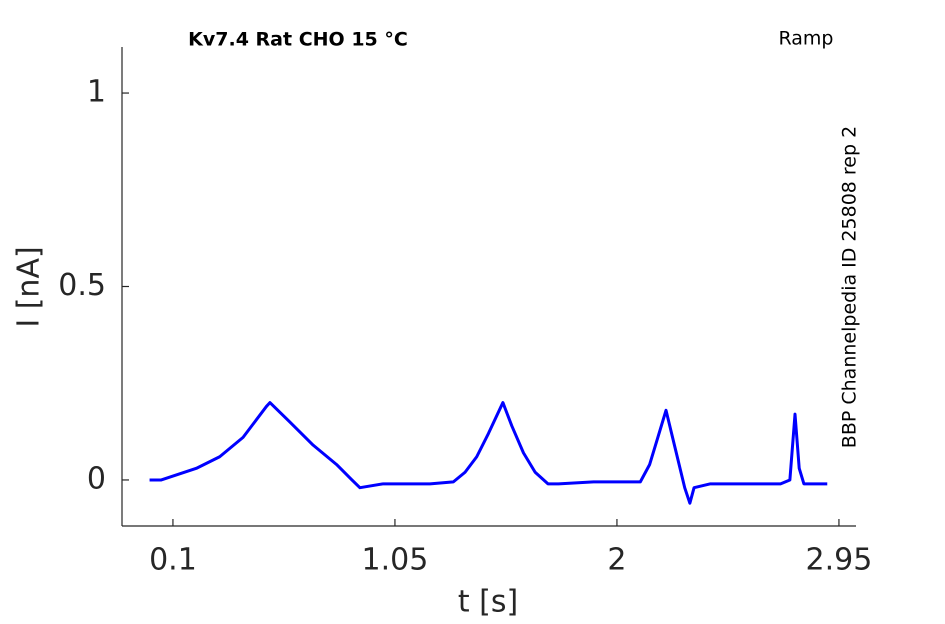 This screenshot has height=624, width=945. Describe the element at coordinates (616, 560) in the screenshot. I see `x-tick-label: 2` at that location.